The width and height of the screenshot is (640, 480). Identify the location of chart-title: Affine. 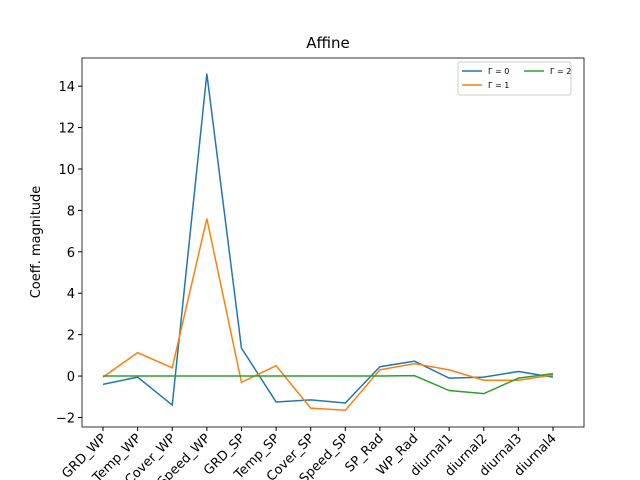
(328, 43).